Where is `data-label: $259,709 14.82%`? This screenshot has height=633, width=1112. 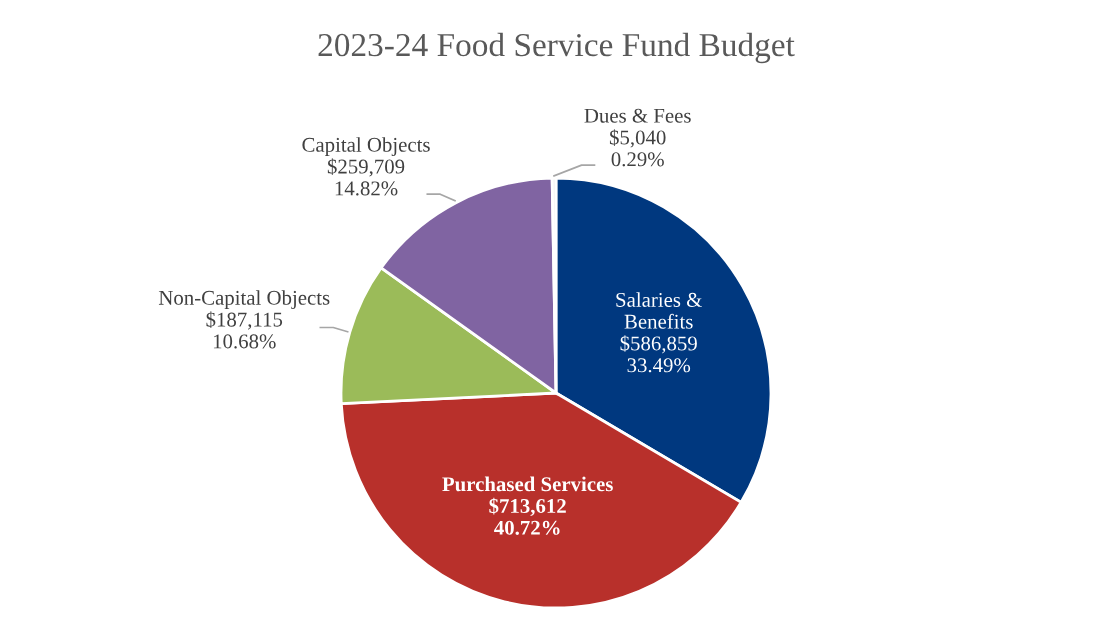 data-label: $259,709 14.82% is located at coordinates (366, 177).